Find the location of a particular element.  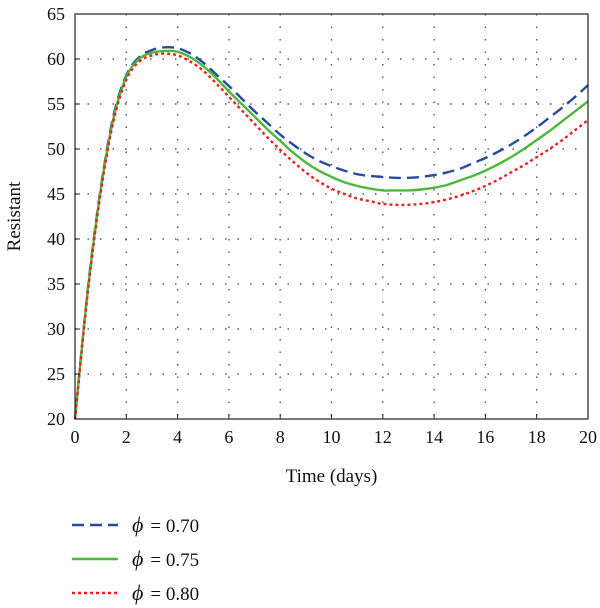

x-tick-label: 4 is located at coordinates (177, 437).